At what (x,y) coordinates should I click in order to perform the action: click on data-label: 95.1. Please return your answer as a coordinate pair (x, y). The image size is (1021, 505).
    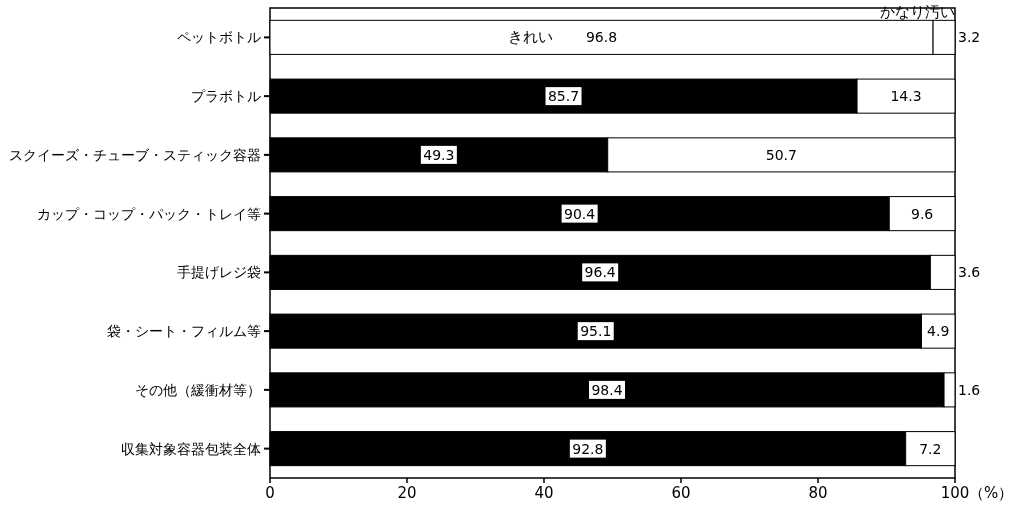
    Looking at the image, I should click on (596, 331).